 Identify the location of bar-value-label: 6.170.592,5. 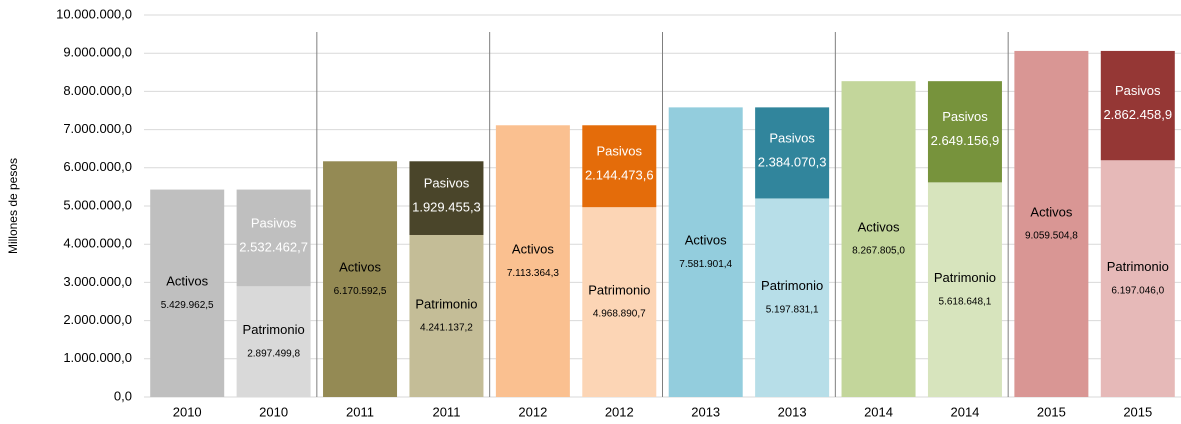
(360, 291).